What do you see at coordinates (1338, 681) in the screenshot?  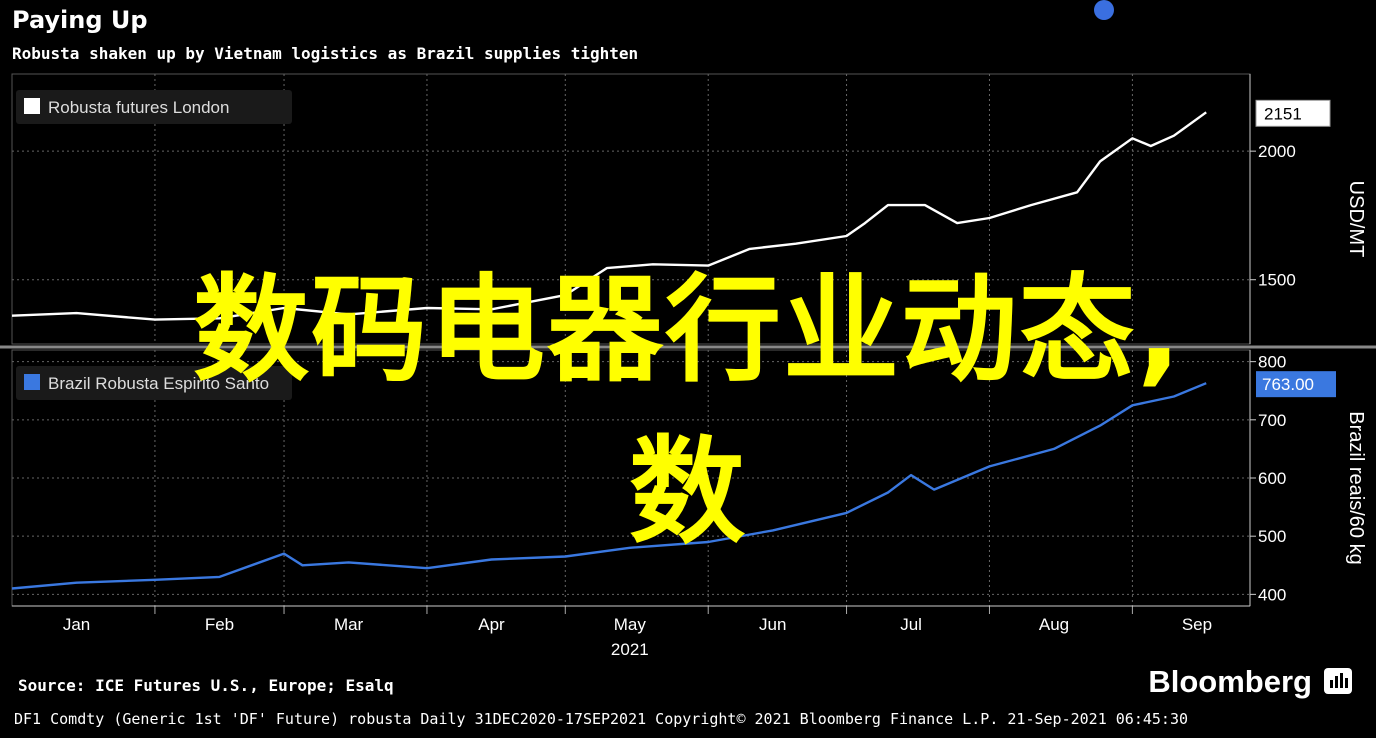 I see `bloomberg-terminal-icon` at bounding box center [1338, 681].